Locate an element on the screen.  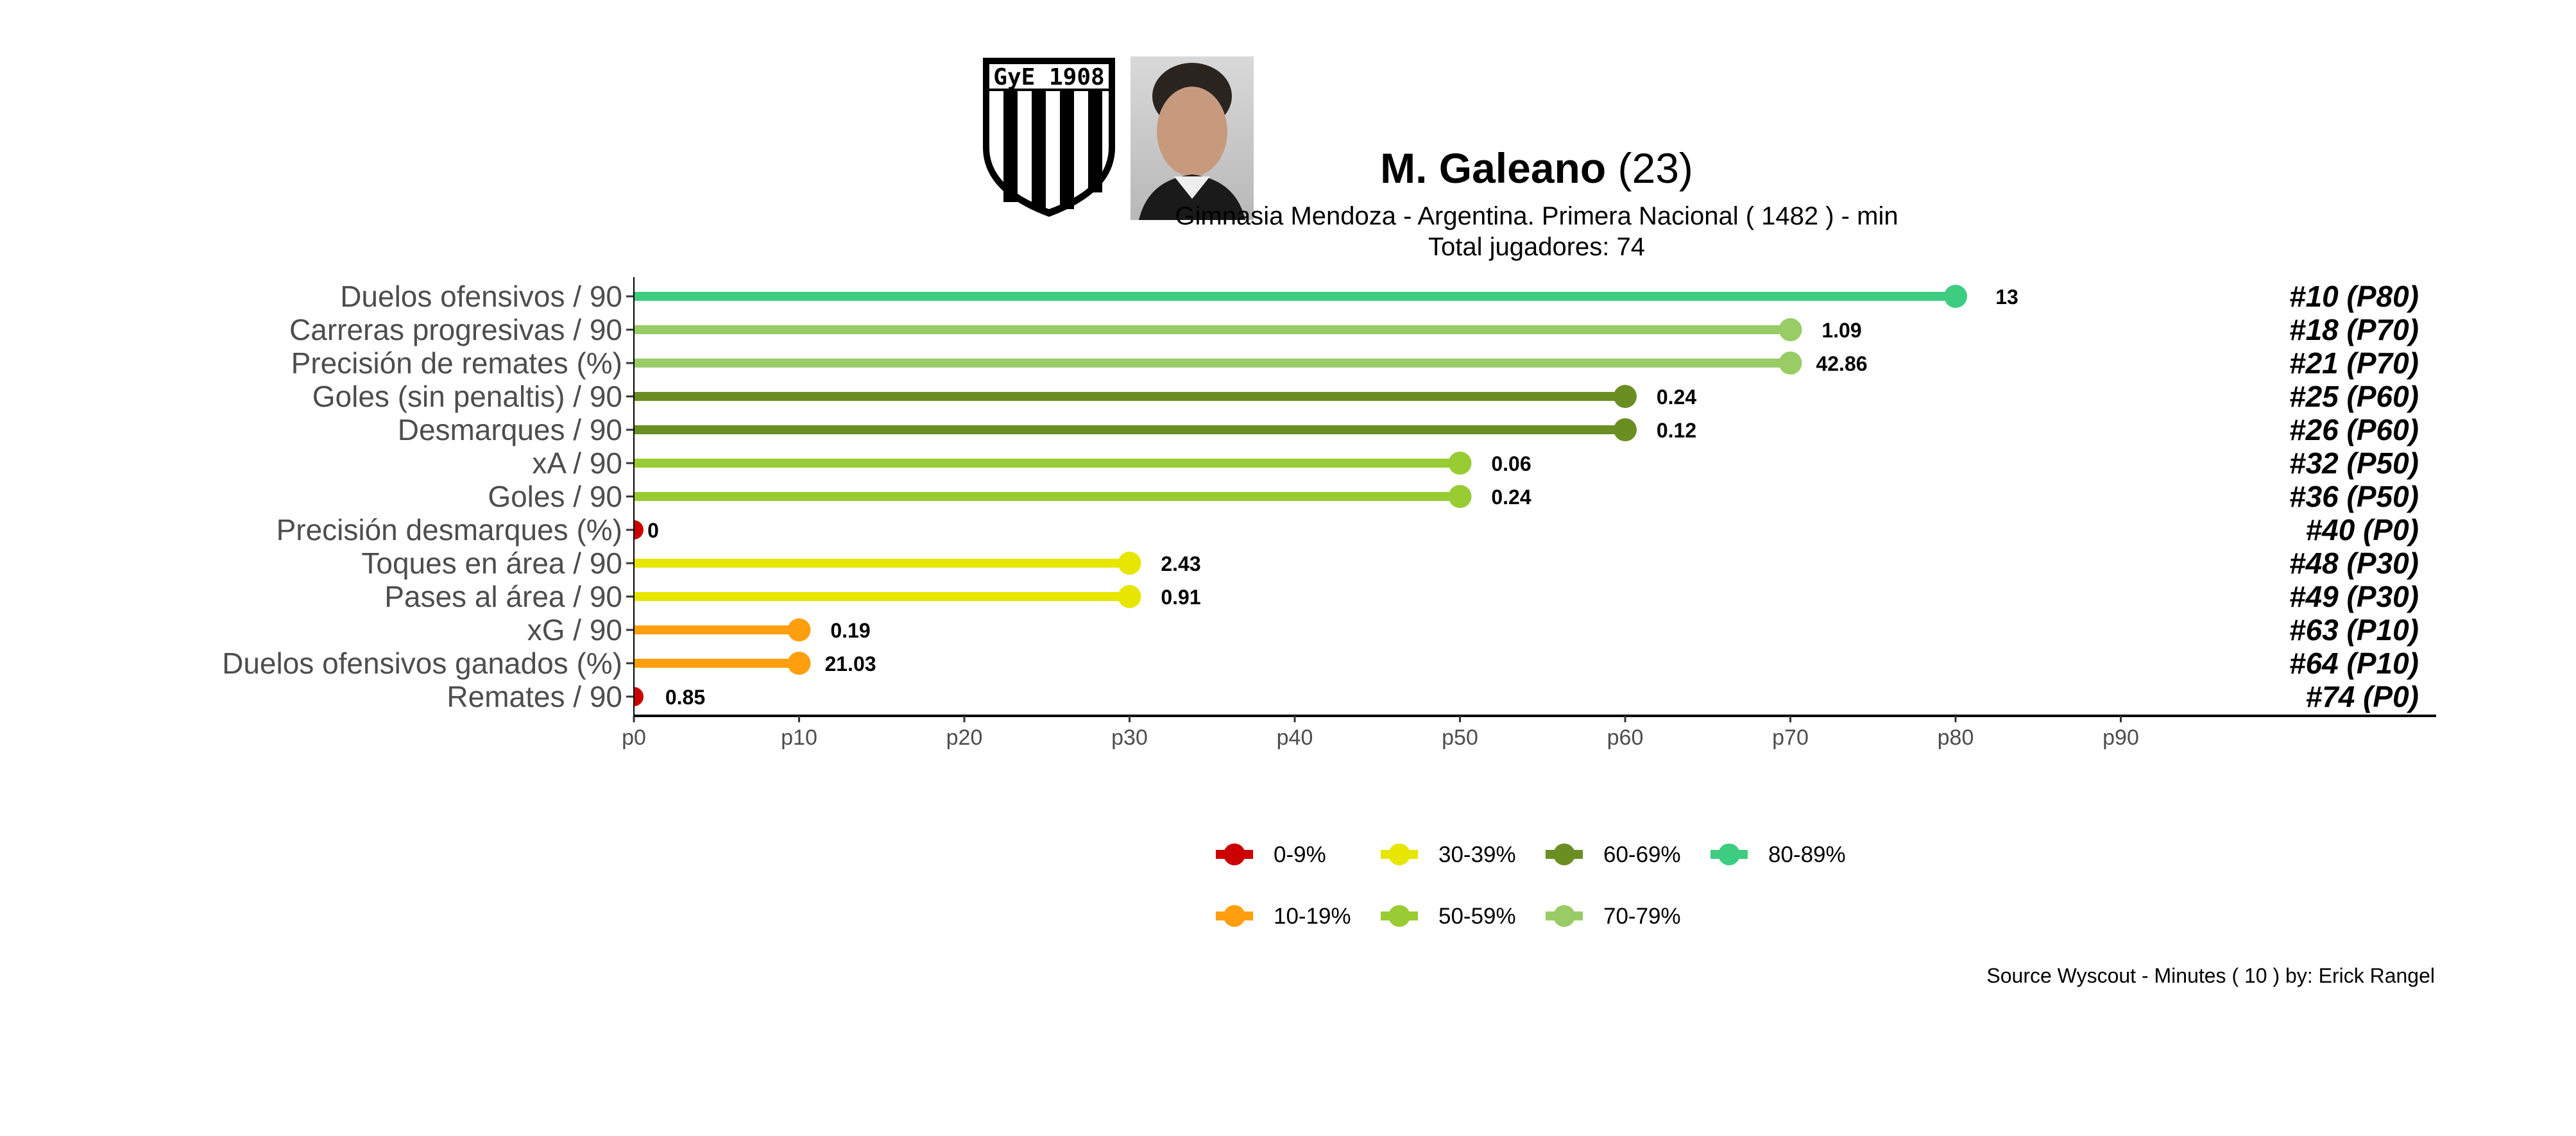
rank-label: #64 (P10) is located at coordinates (2354, 663).